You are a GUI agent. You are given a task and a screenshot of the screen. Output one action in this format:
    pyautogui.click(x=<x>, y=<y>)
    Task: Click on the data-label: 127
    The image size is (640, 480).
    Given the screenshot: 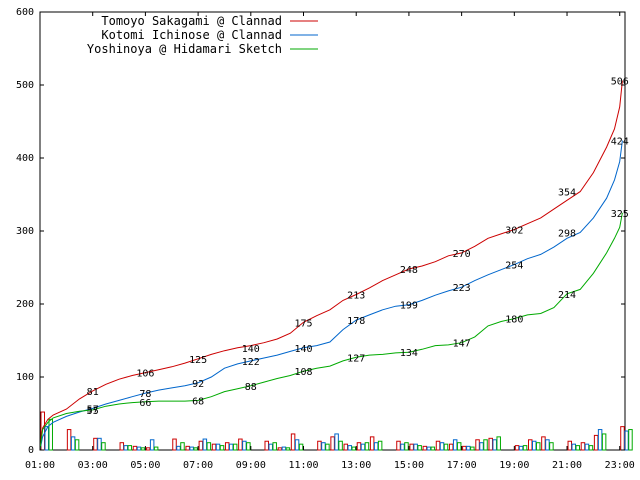 What is the action you would take?
    pyautogui.click(x=356, y=358)
    